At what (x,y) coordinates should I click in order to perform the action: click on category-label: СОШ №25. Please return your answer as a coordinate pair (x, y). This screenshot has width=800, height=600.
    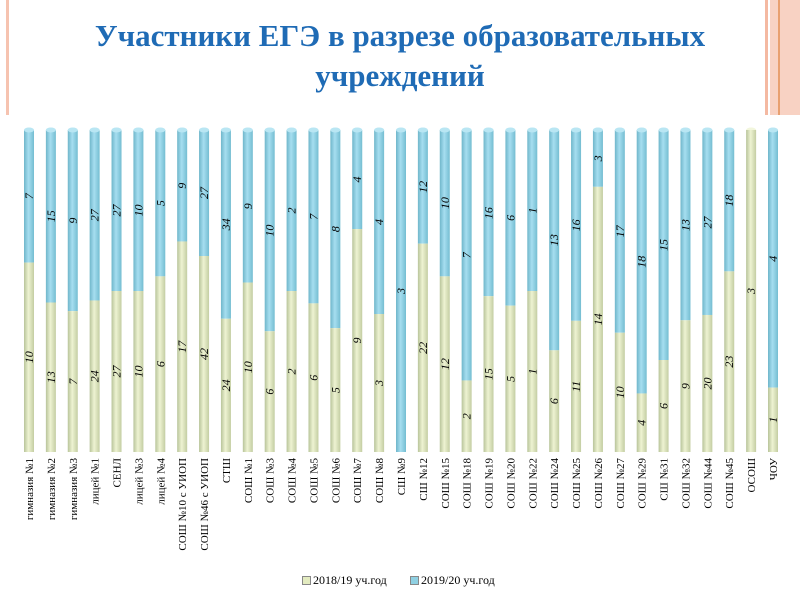
    Looking at the image, I should click on (577, 483).